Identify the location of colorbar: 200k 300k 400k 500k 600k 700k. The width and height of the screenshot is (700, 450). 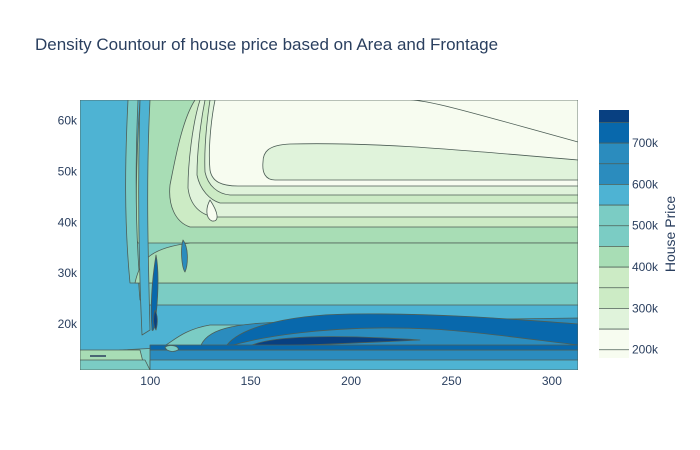
(629, 234).